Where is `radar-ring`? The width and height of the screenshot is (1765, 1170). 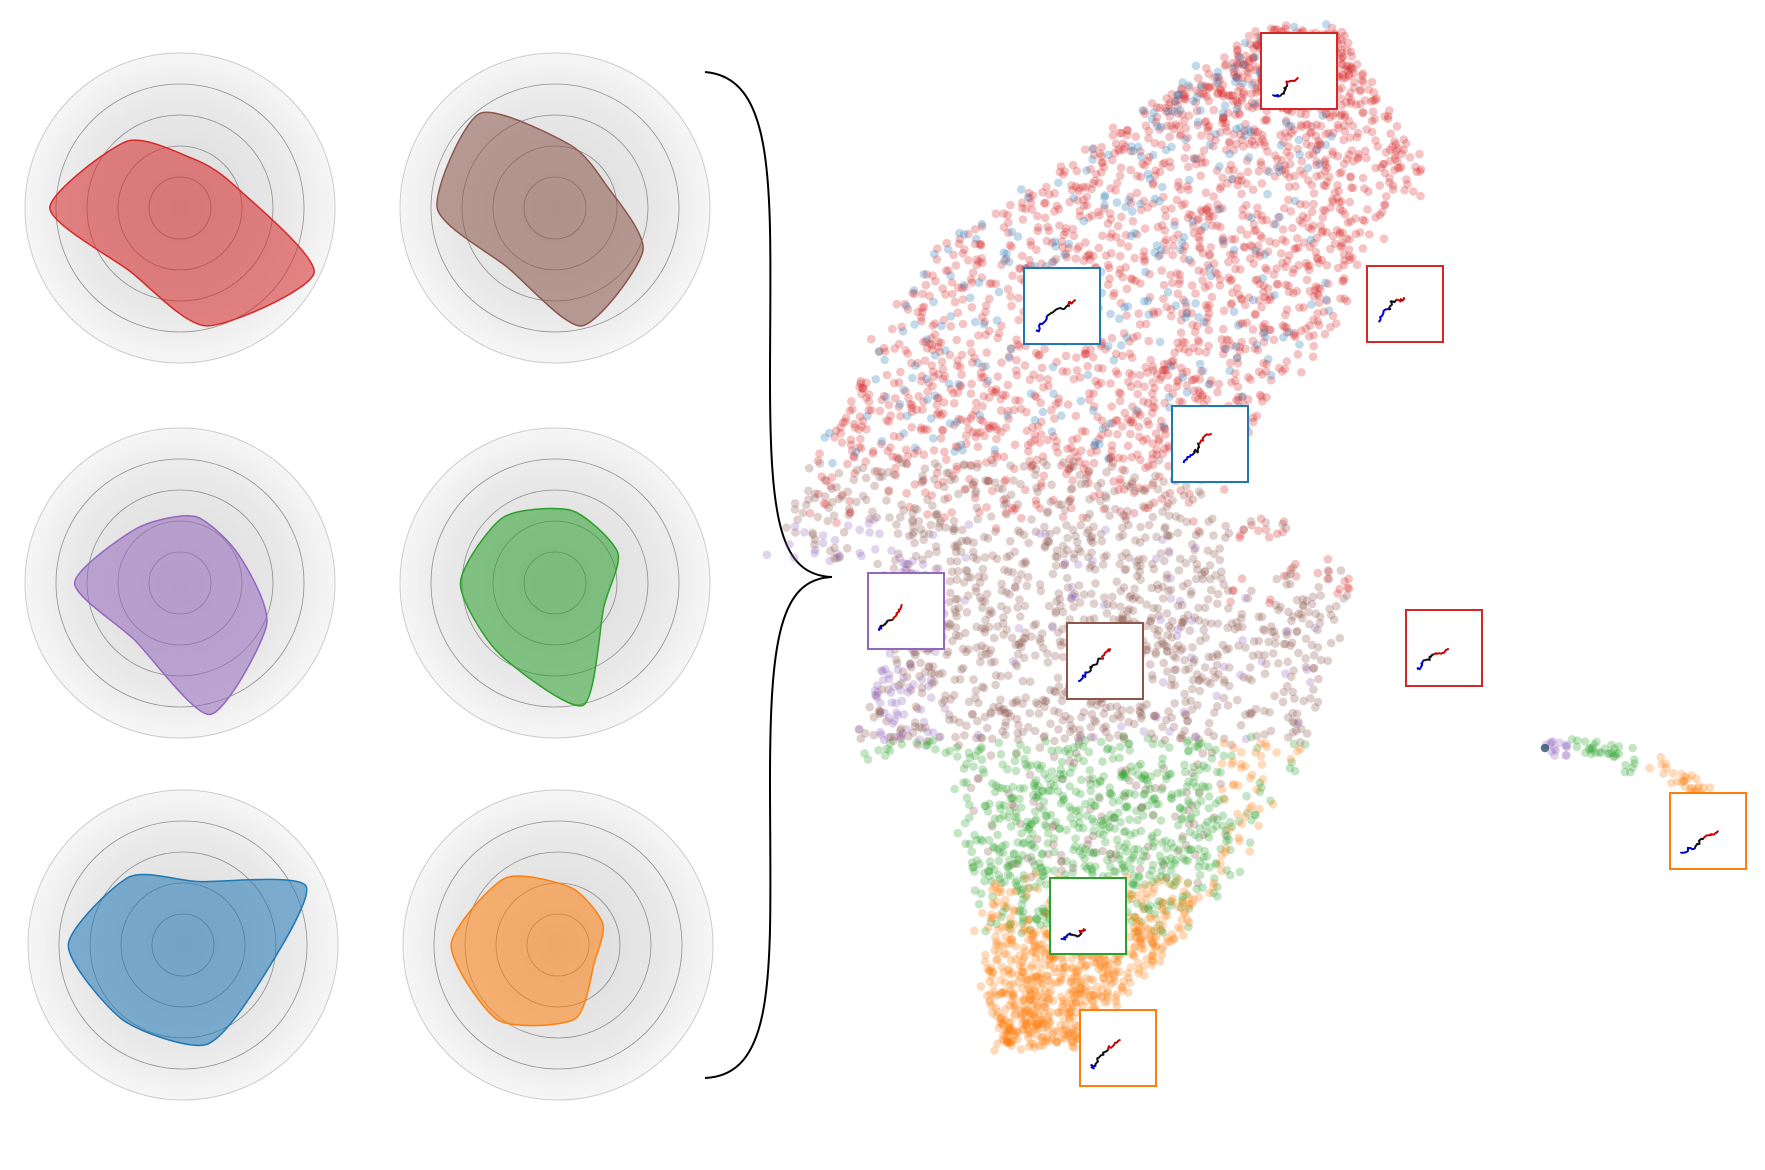
radar-ring is located at coordinates (555, 583).